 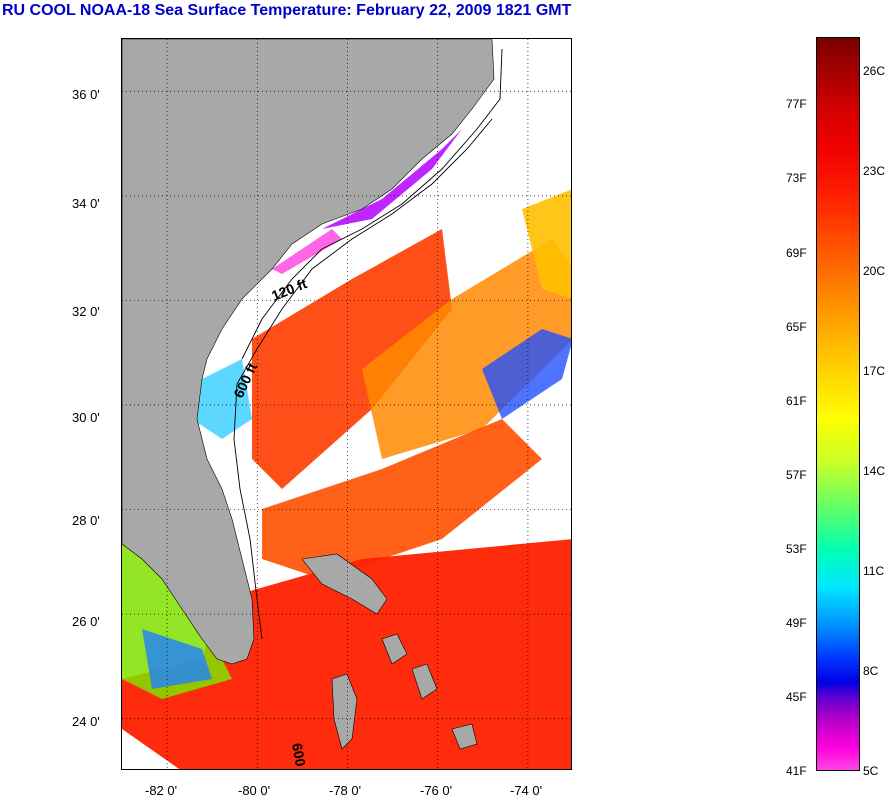 I want to click on temperature-colorbar, so click(x=838, y=404).